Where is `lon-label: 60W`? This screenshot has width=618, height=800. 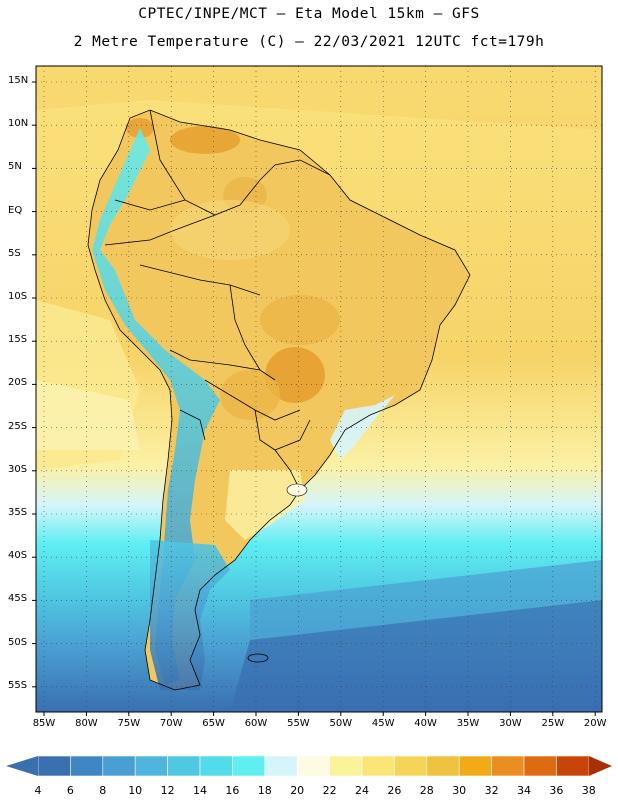
lon-label: 60W is located at coordinates (256, 723).